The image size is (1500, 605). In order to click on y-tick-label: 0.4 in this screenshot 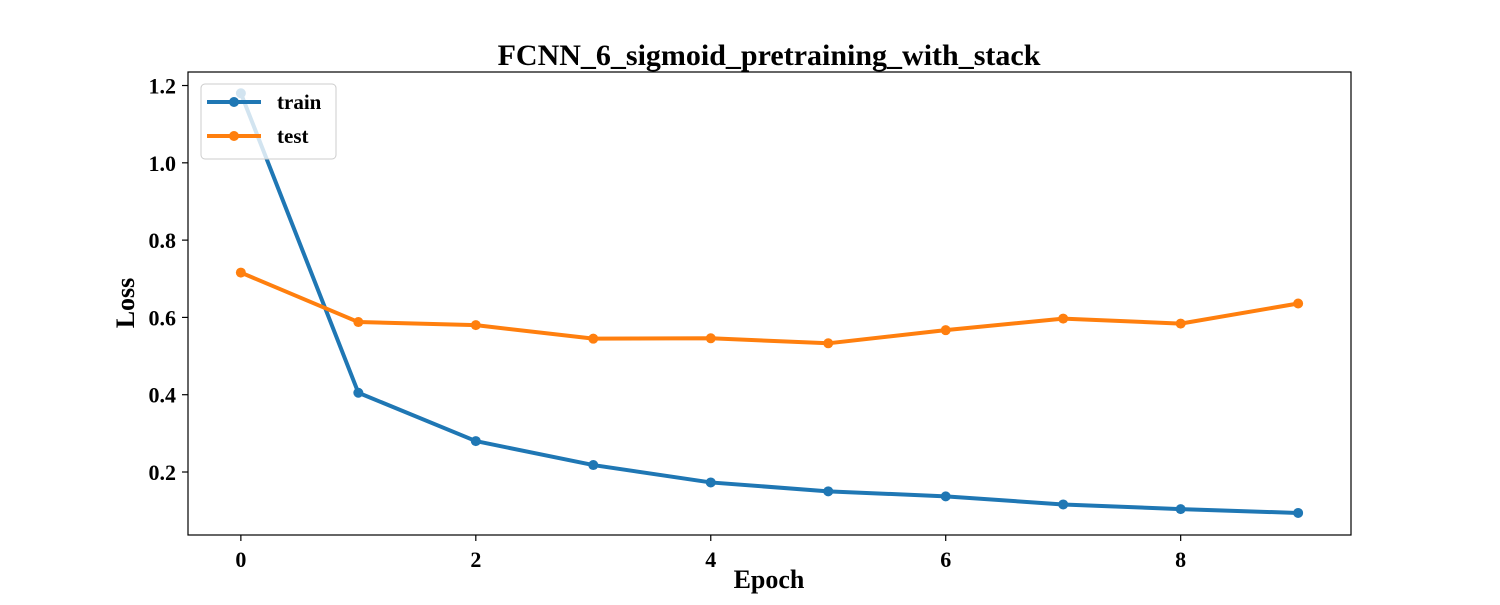, I will do `click(163, 395)`.